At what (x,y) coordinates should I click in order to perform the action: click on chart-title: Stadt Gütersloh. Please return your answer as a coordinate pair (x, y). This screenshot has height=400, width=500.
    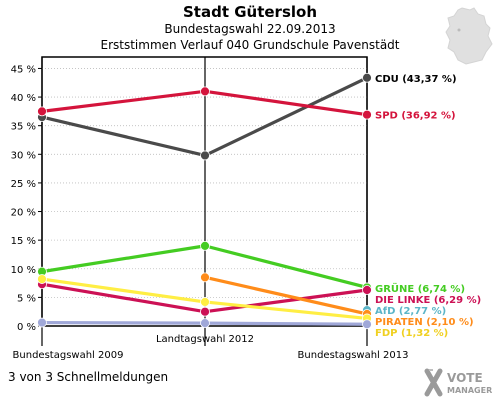
    Looking at the image, I should click on (249, 12).